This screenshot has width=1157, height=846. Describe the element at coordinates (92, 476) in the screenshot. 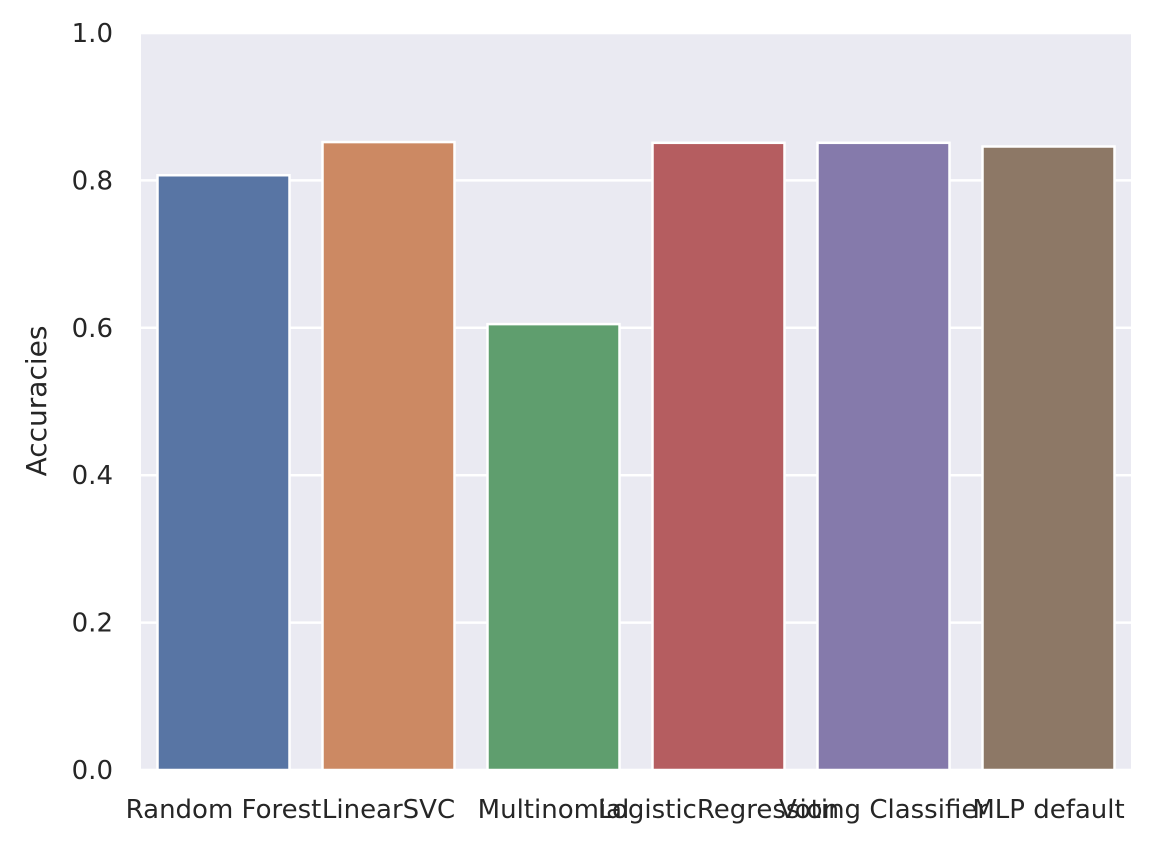

I see `y-tick-label: 0.4` at that location.